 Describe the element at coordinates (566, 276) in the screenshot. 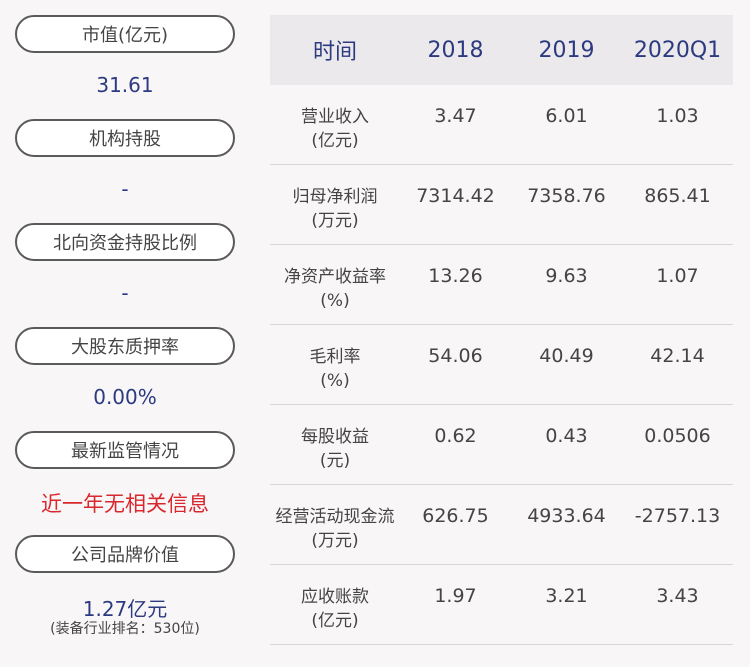

I see `table-cell: 9.63` at that location.